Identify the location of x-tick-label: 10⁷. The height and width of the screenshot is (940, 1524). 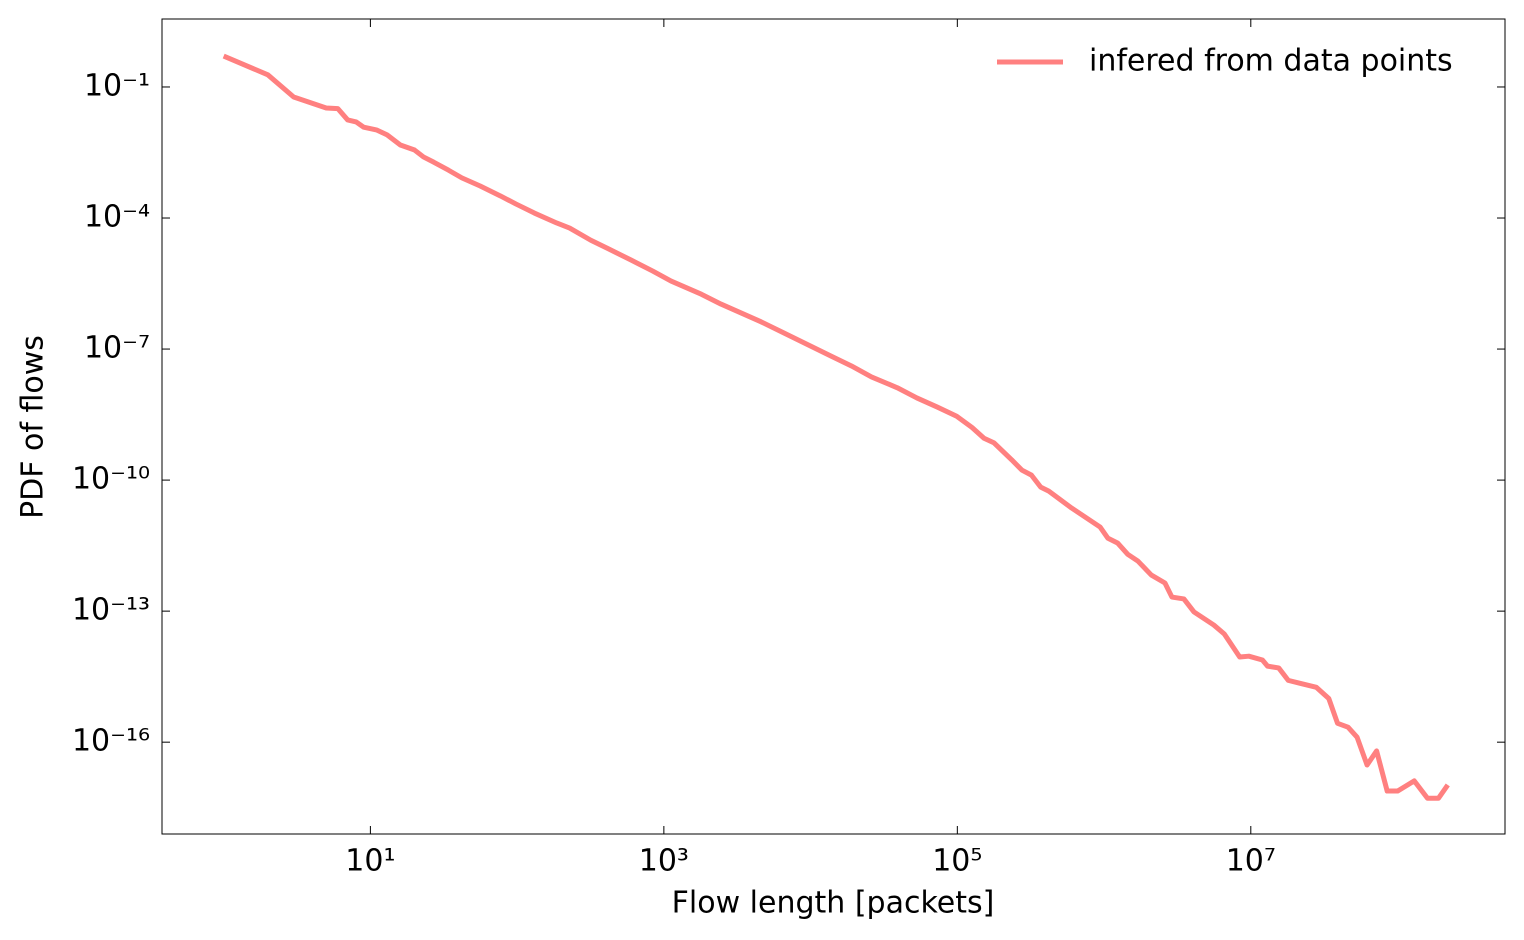
(1251, 861).